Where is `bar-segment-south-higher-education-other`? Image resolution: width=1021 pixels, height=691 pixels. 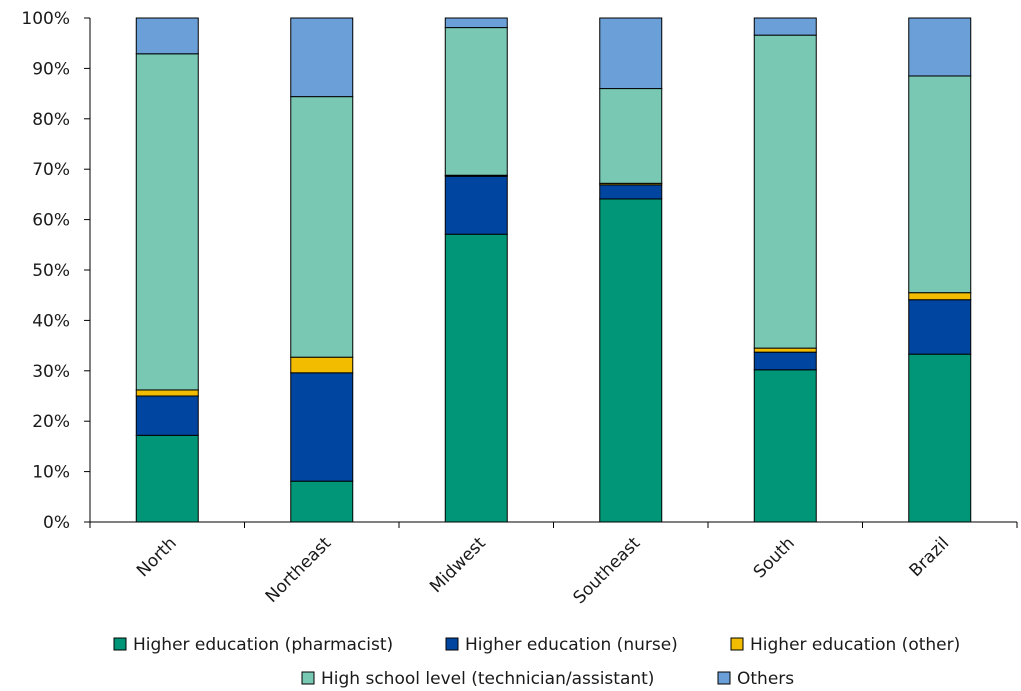
bar-segment-south-higher-education-other is located at coordinates (785, 350).